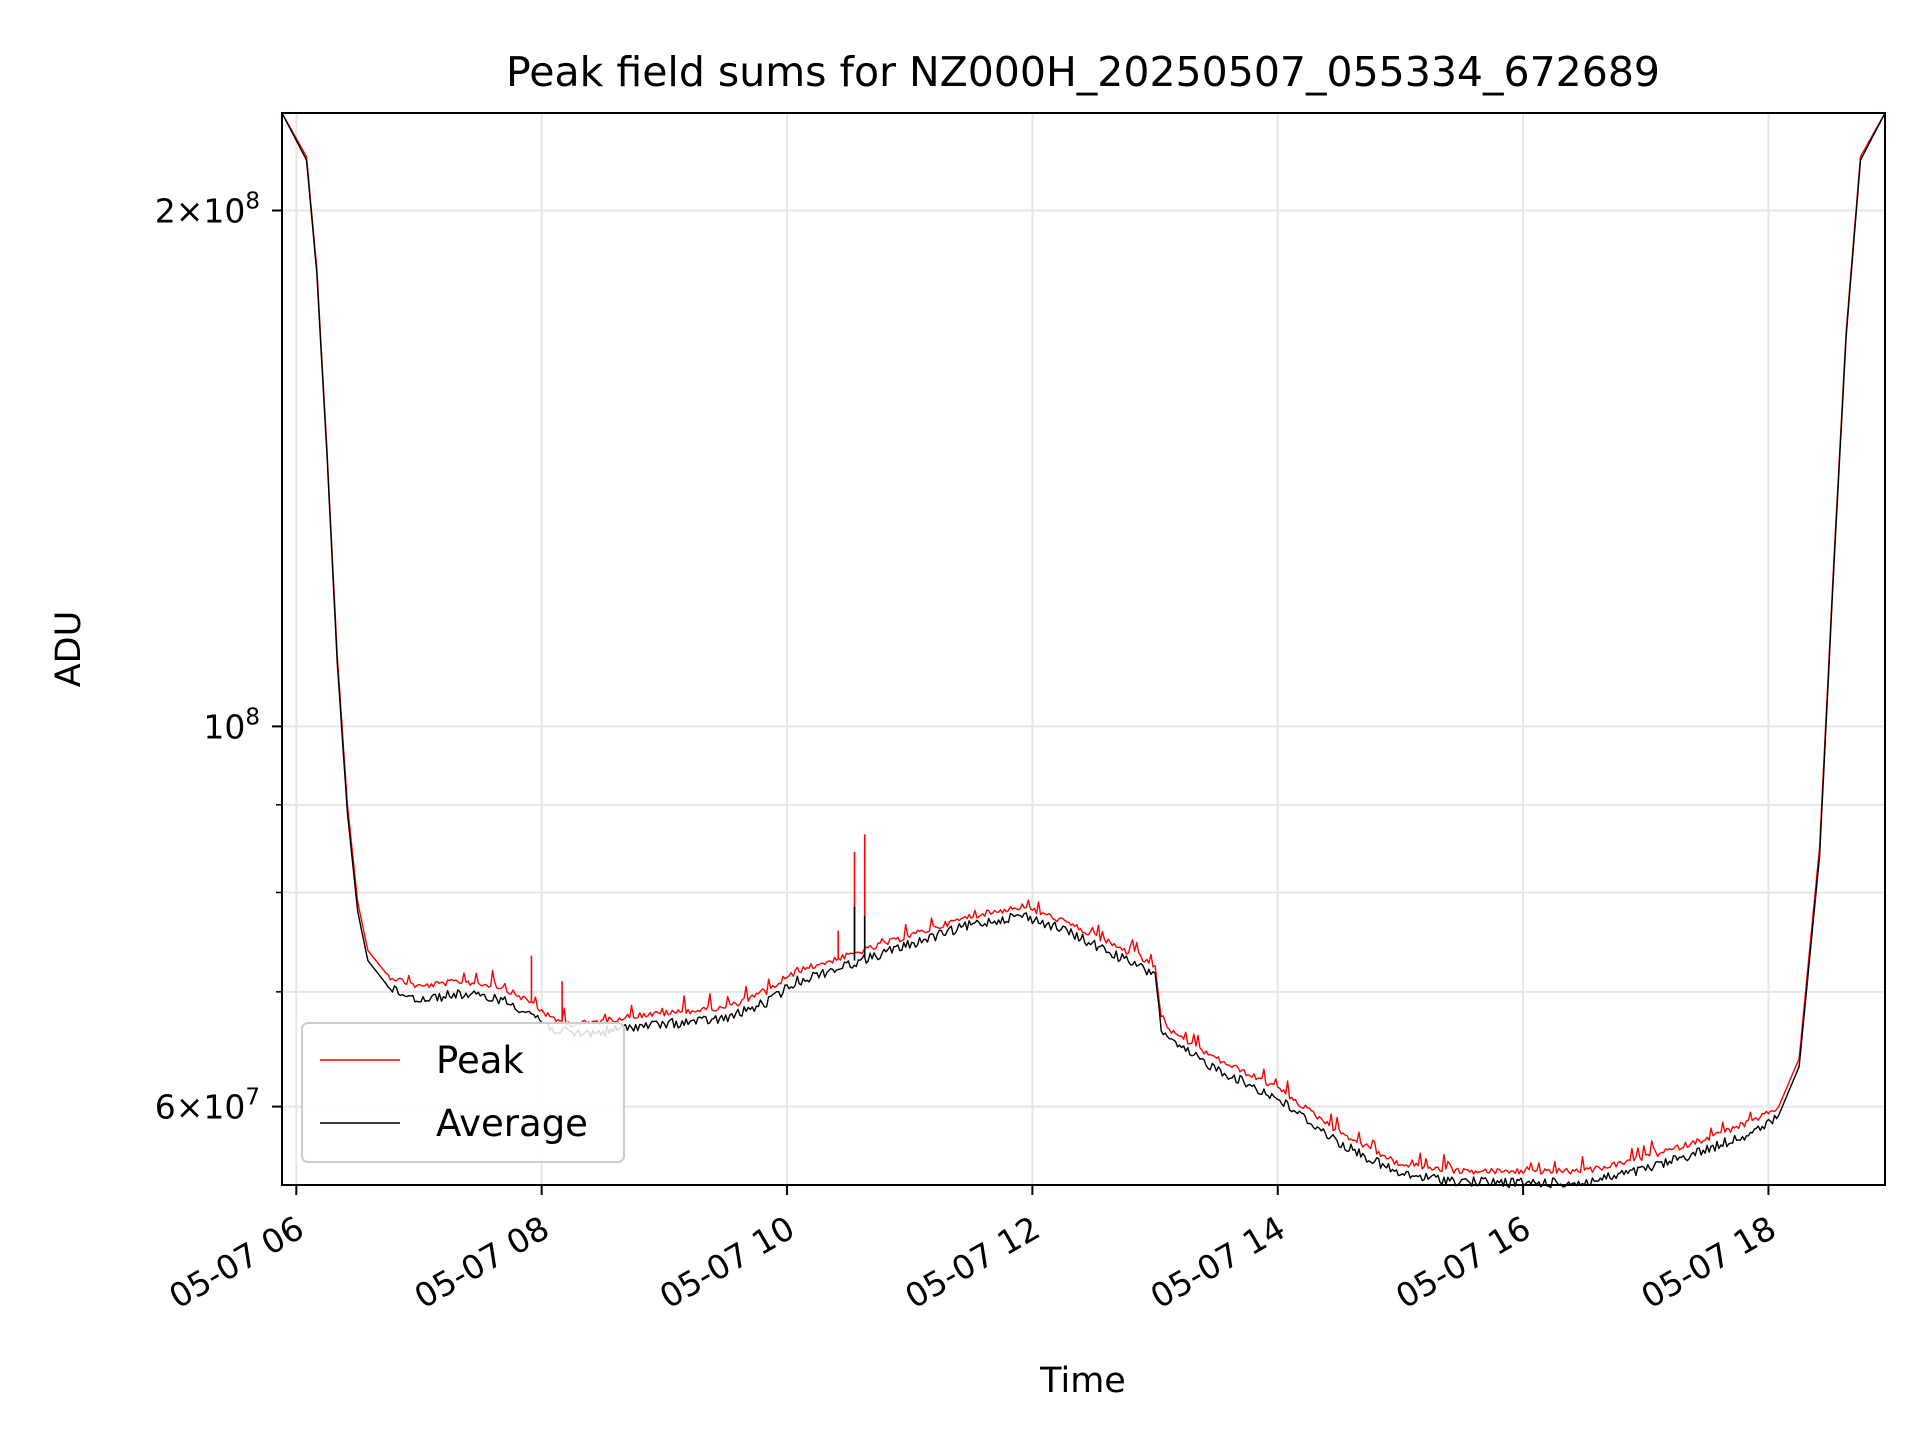  I want to click on y-tick-label: 6×107, so click(207, 1106).